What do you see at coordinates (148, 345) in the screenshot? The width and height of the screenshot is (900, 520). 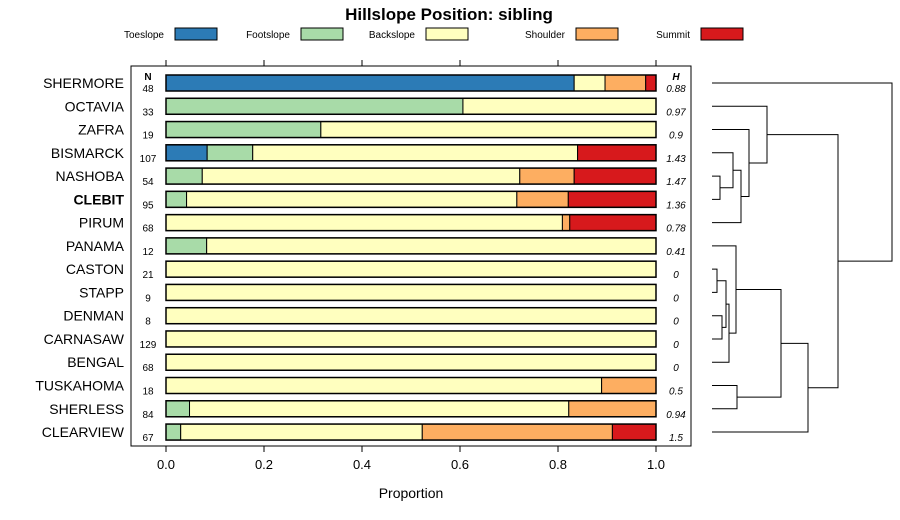 I see `n-value: 129` at bounding box center [148, 345].